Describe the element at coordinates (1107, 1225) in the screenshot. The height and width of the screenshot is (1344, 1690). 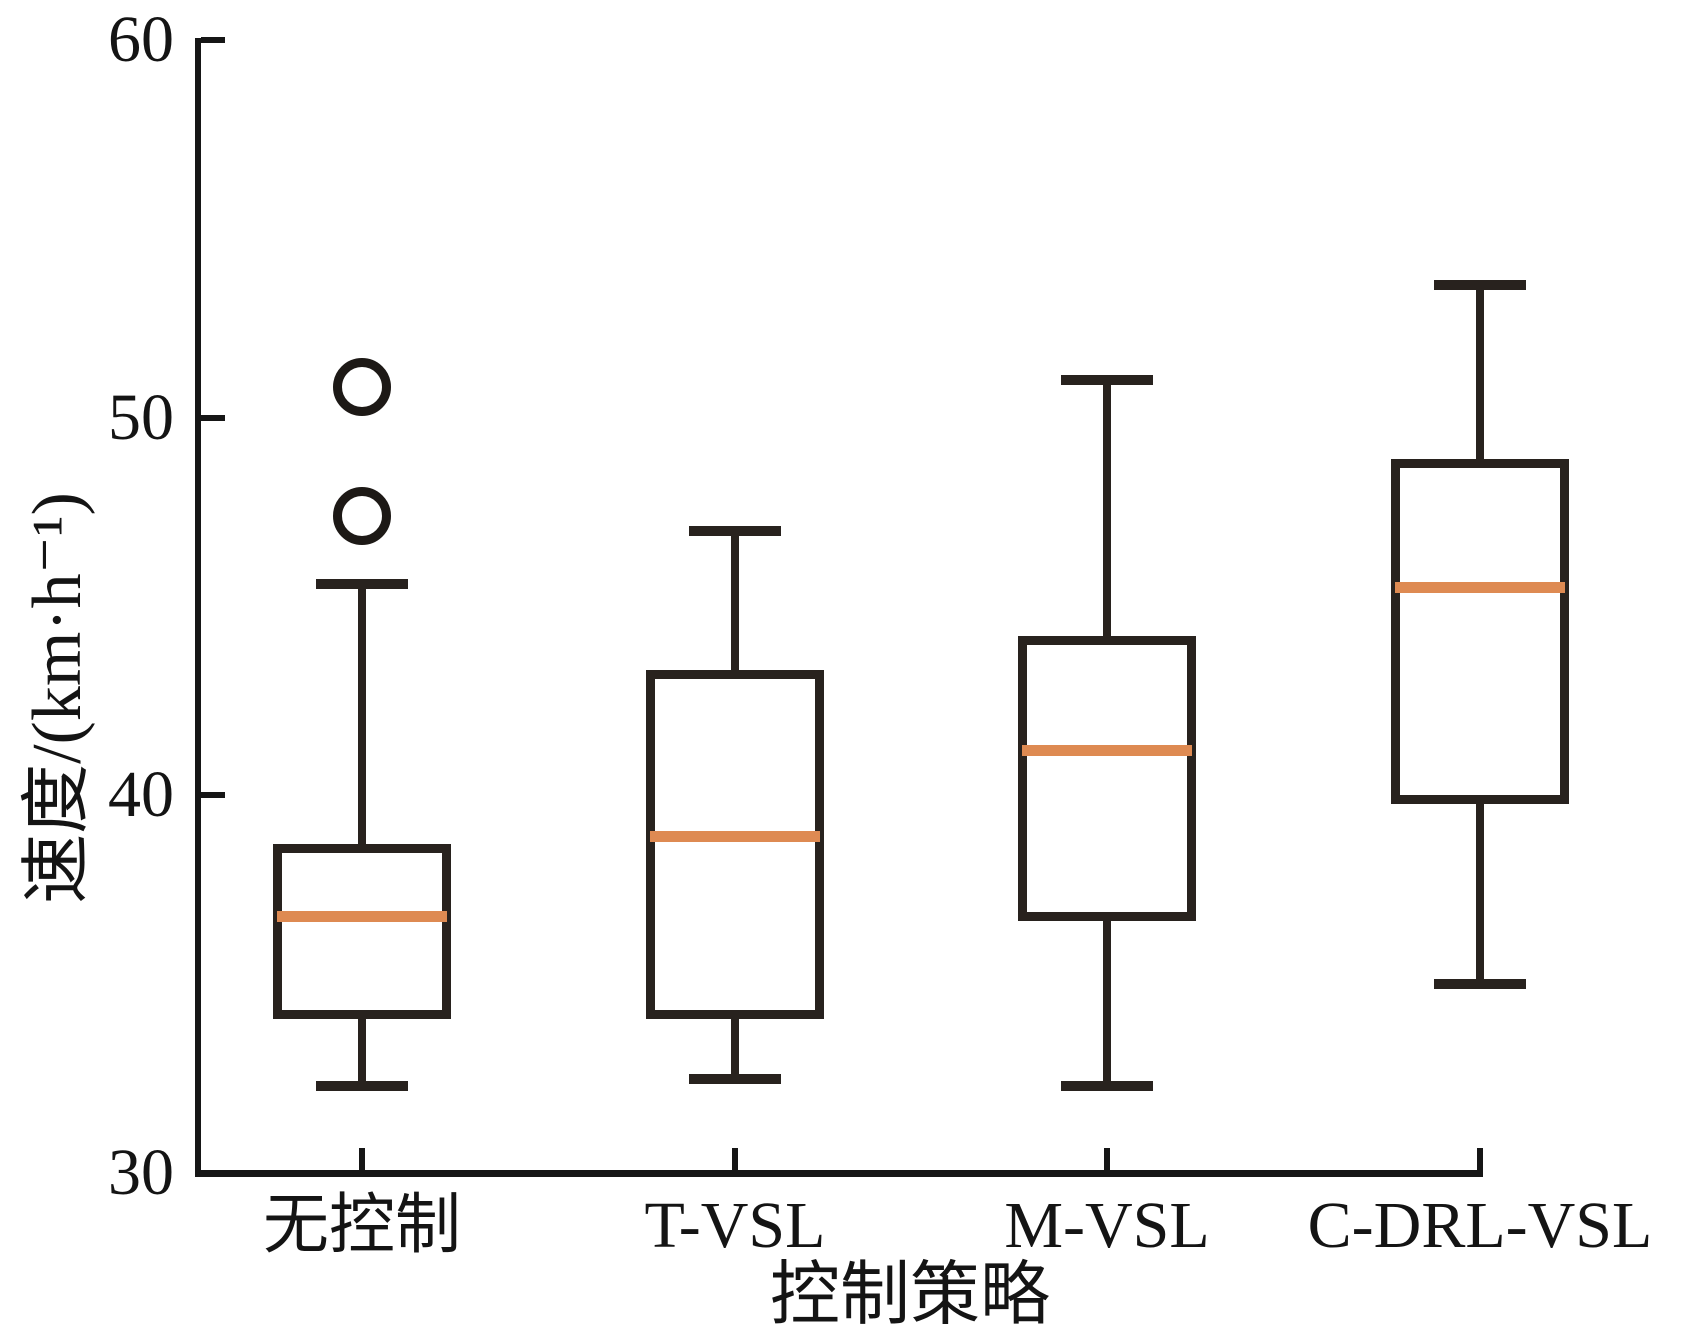
I see `x-category-label: M-VSL` at that location.